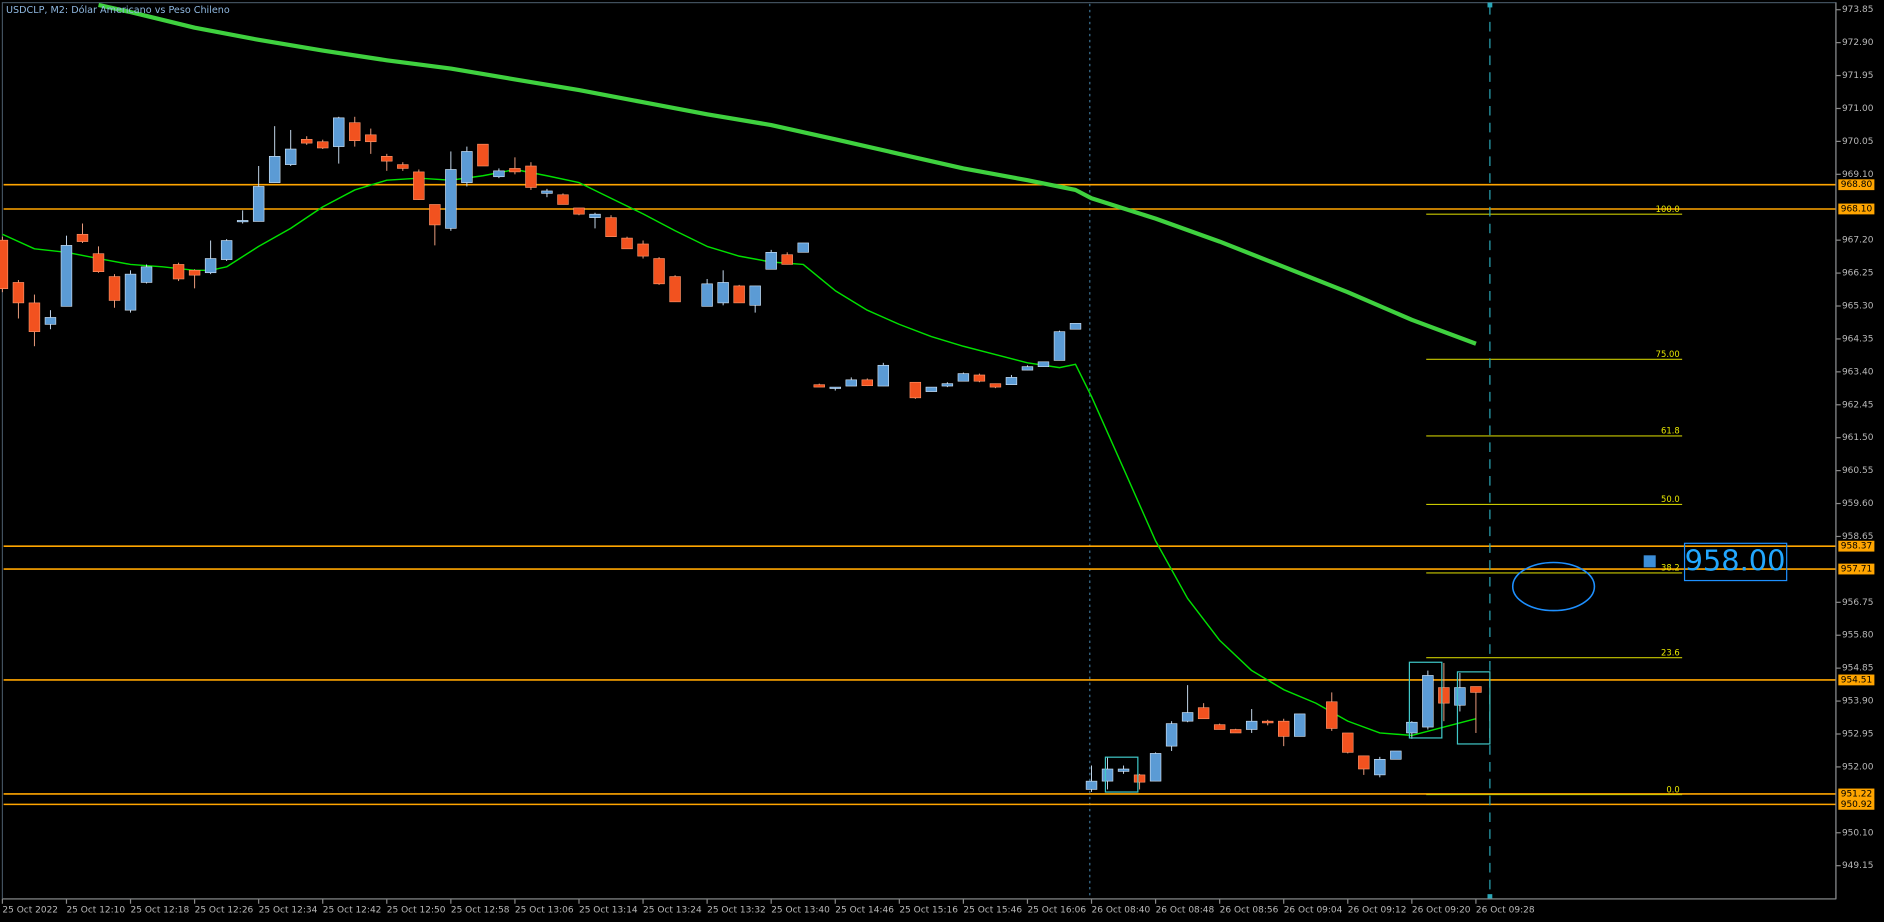 The height and width of the screenshot is (922, 1884). I want to click on x-tick-label: 25 Oct 16:06, so click(1056, 910).